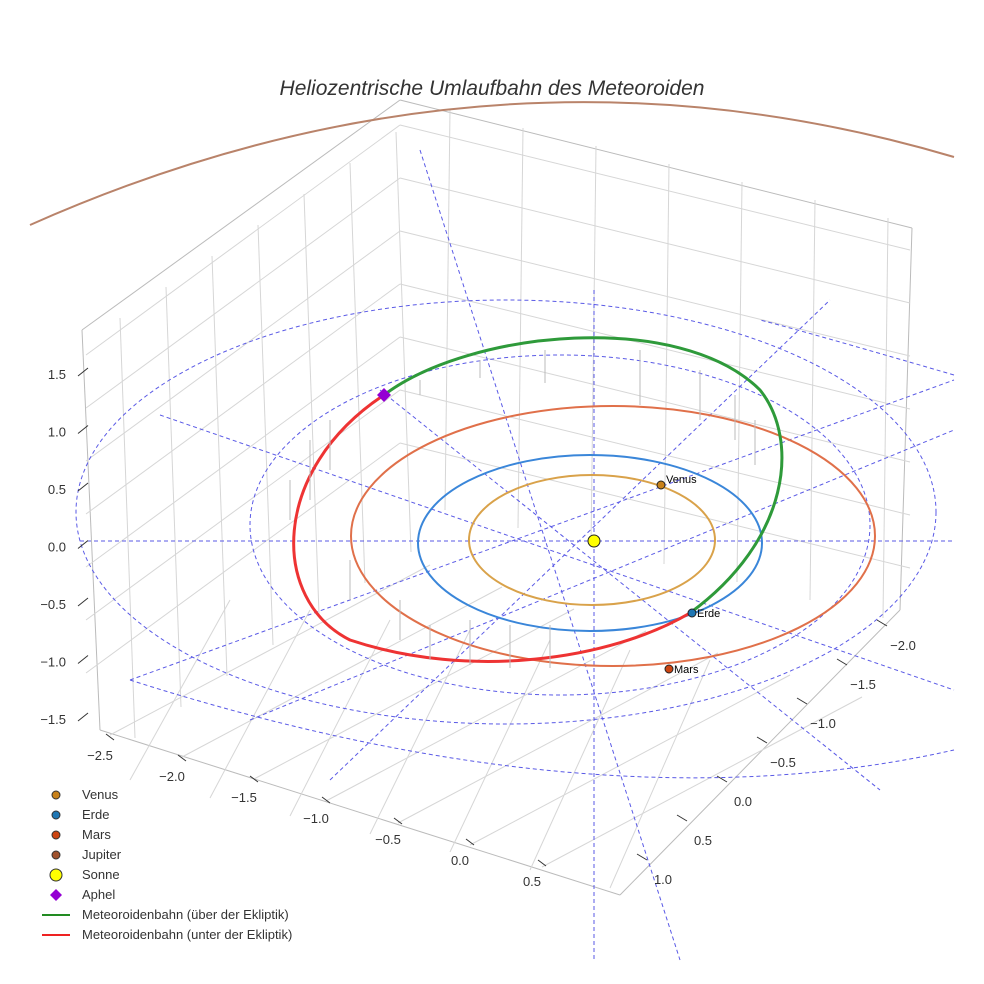 The width and height of the screenshot is (984, 984). Describe the element at coordinates (96, 834) in the screenshot. I see `legend-item: Mars` at that location.